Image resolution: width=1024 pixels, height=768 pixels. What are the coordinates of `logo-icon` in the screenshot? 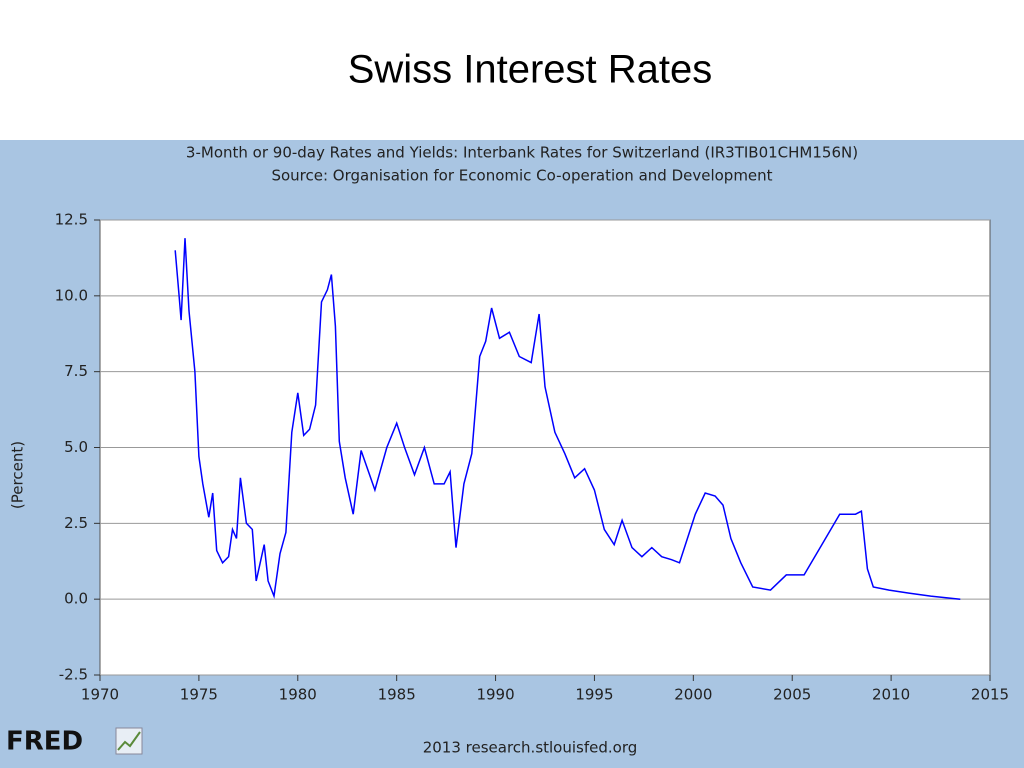 It's located at (129, 741).